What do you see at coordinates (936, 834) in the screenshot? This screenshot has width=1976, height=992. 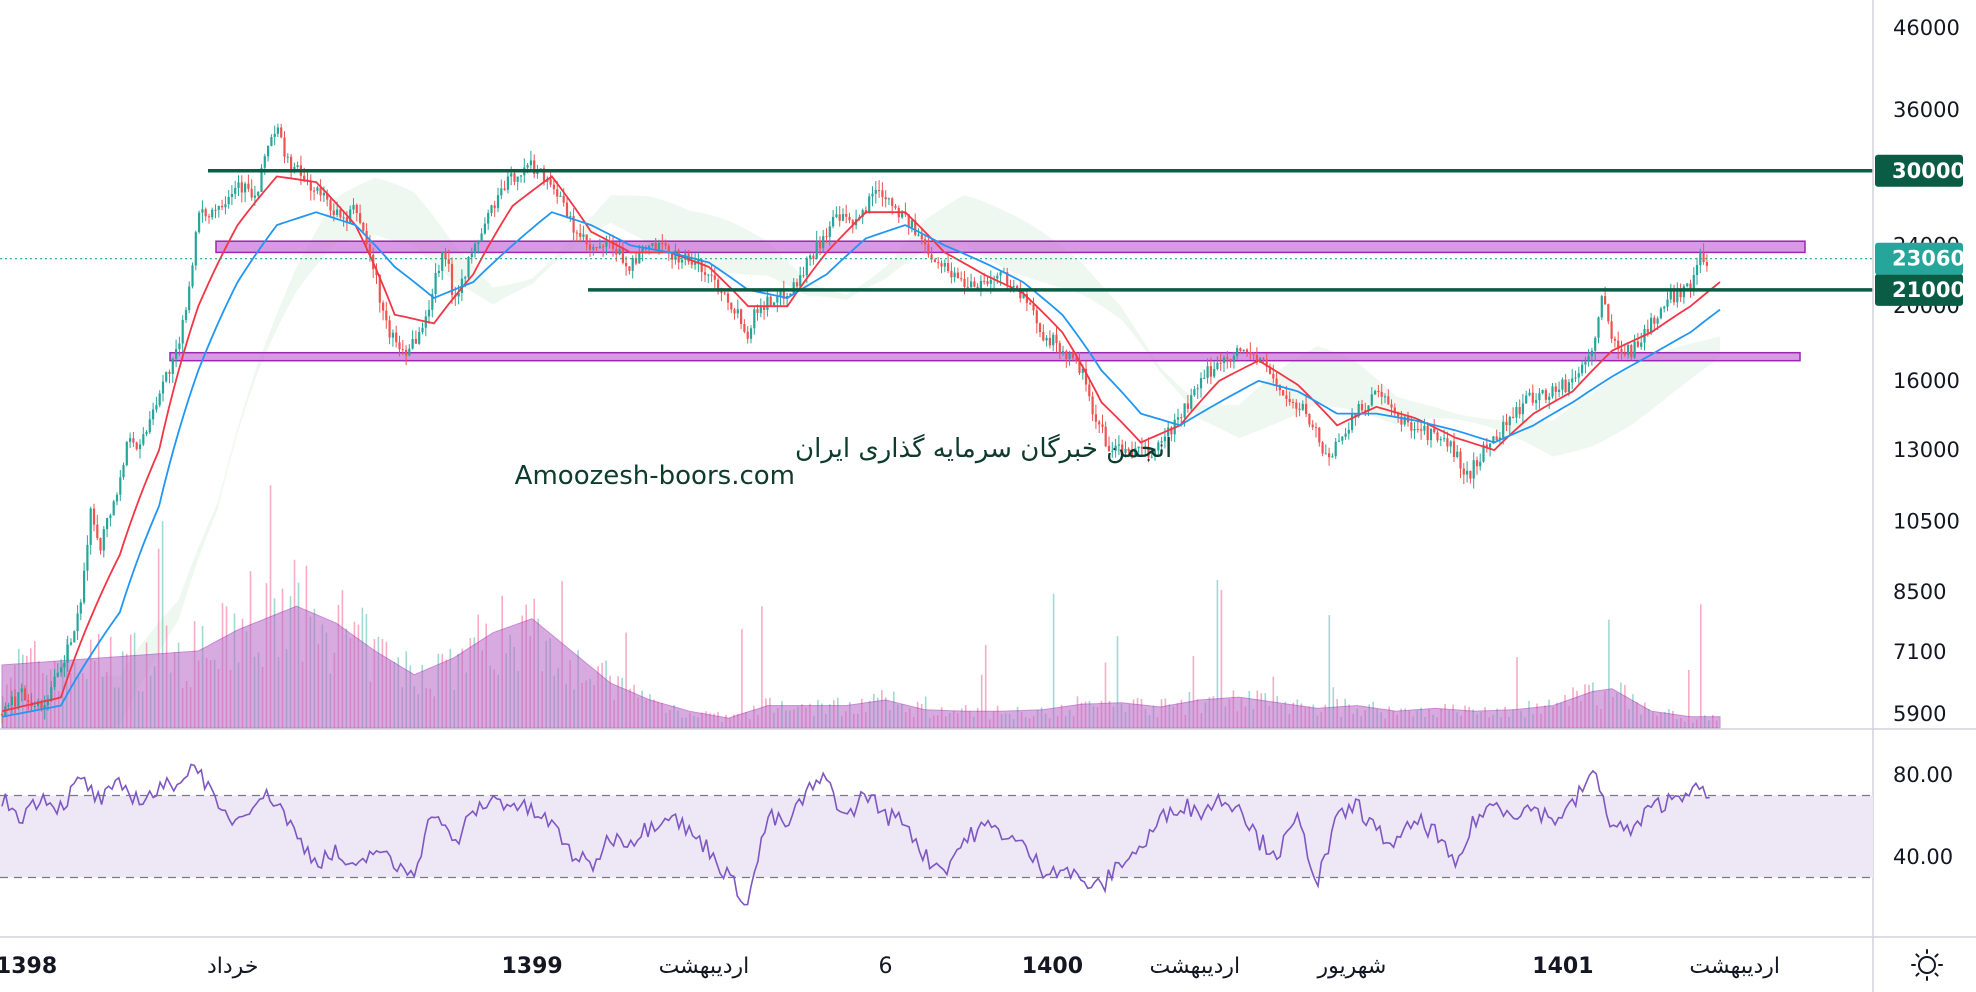 I see `rsi-pane` at bounding box center [936, 834].